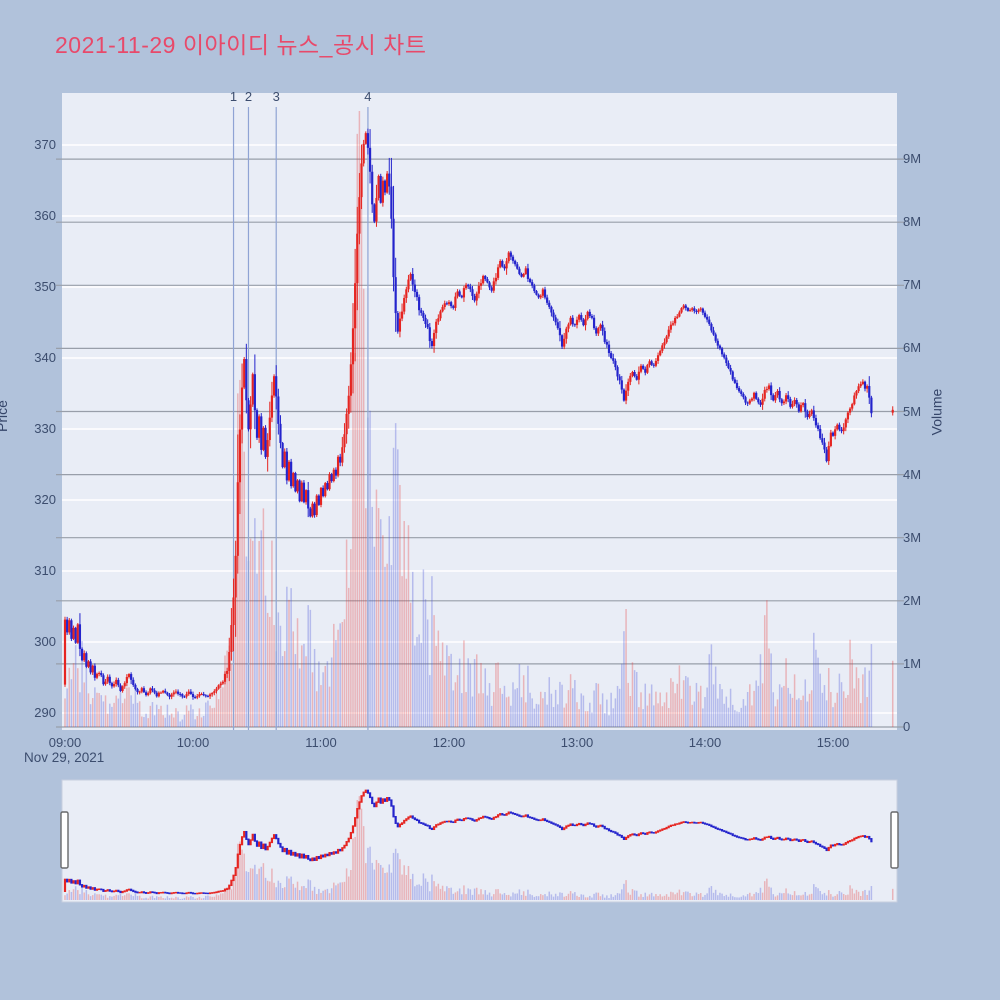  What do you see at coordinates (64, 840) in the screenshot?
I see `rangeslider-left-handle` at bounding box center [64, 840].